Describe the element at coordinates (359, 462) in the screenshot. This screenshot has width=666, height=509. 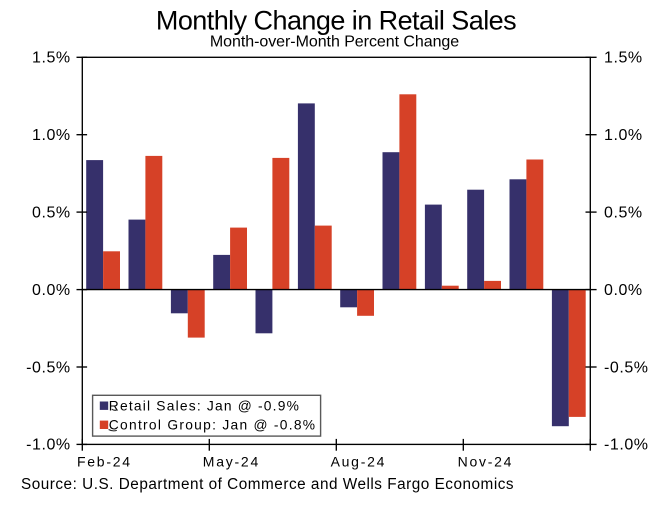
I see `svg-text: Aug-24` at that location.